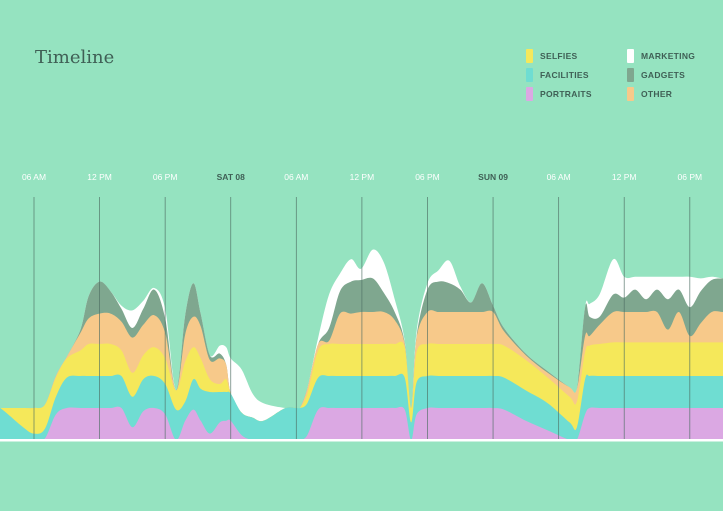 Image resolution: width=723 pixels, height=511 pixels. I want to click on legend-label: GADGETS, so click(663, 75).